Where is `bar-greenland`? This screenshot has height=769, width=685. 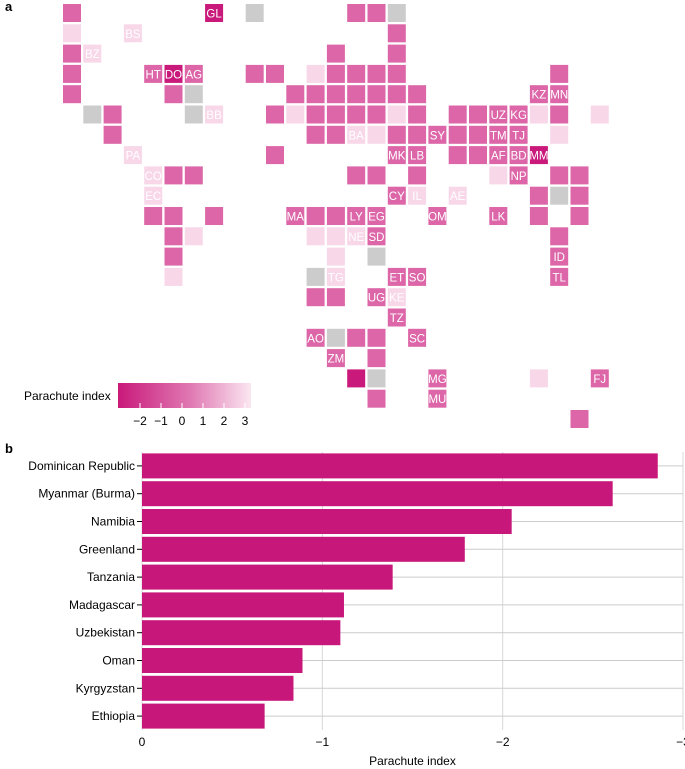
bar-greenland is located at coordinates (303, 549).